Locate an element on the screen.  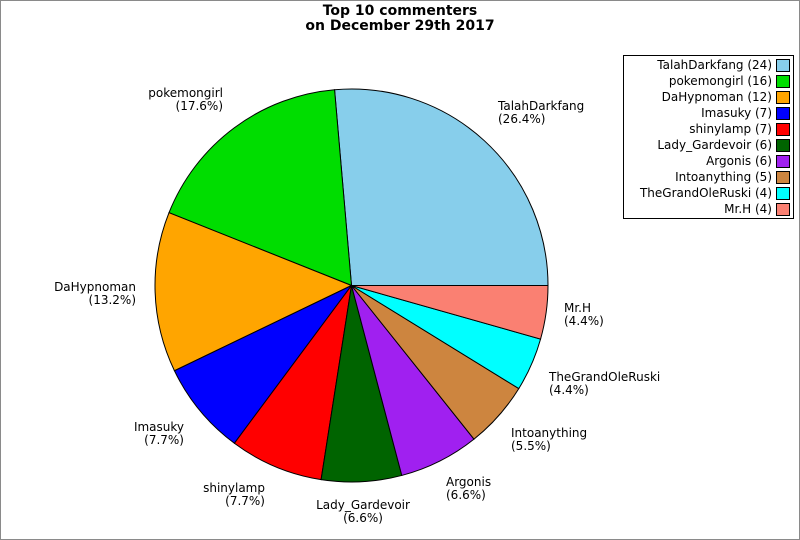
slice-label-name: pokemongirl is located at coordinates (185, 93).